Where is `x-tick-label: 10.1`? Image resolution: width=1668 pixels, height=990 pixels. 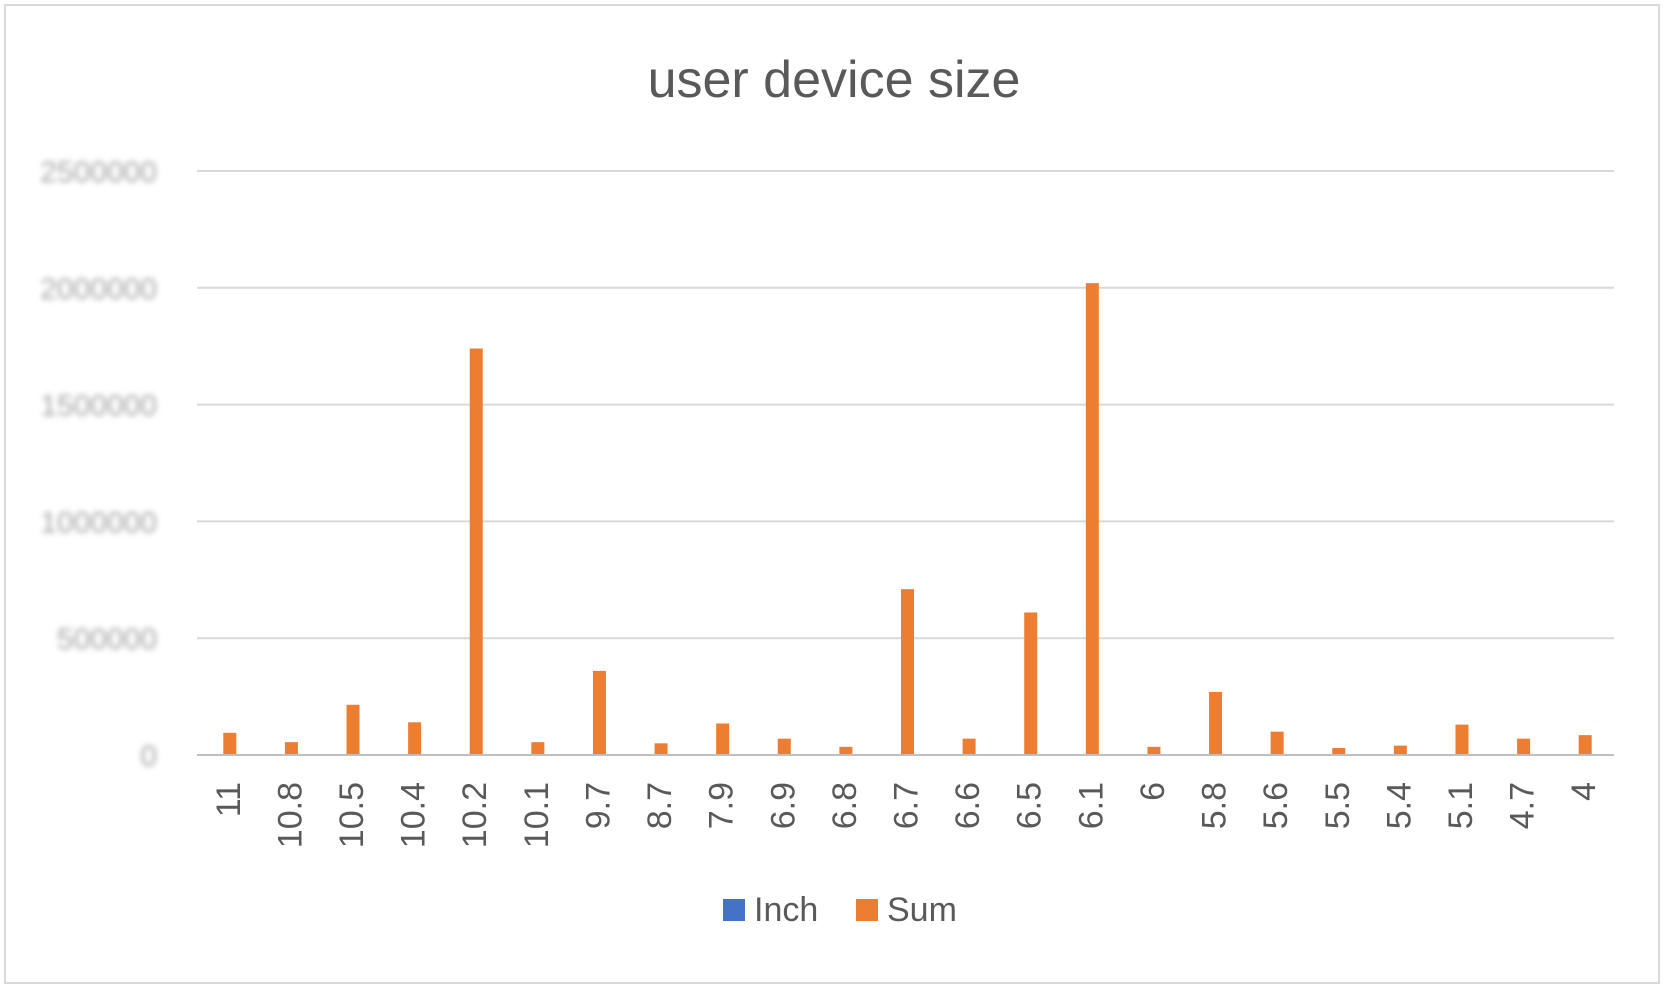
x-tick-label: 10.1 is located at coordinates (537, 815).